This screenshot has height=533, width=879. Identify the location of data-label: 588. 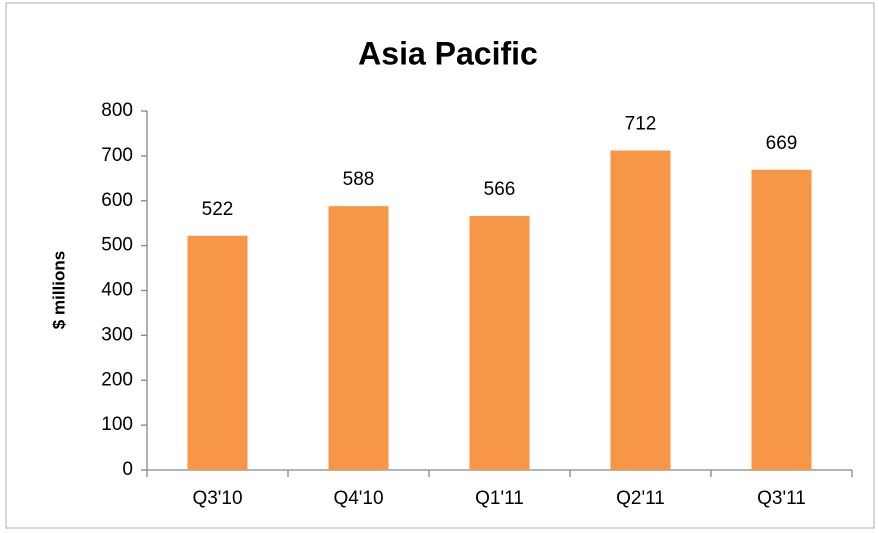
(359, 179).